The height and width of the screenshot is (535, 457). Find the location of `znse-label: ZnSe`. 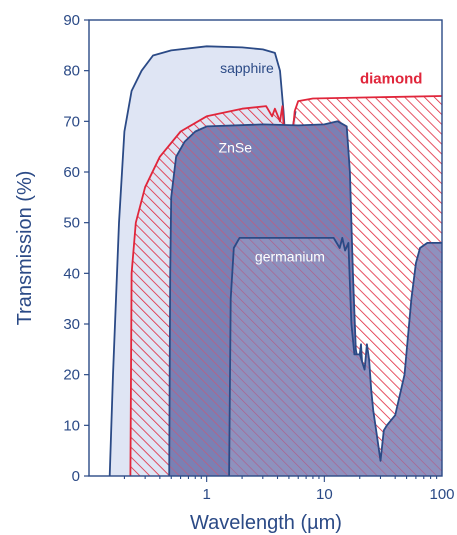

znse-label: ZnSe is located at coordinates (236, 148).